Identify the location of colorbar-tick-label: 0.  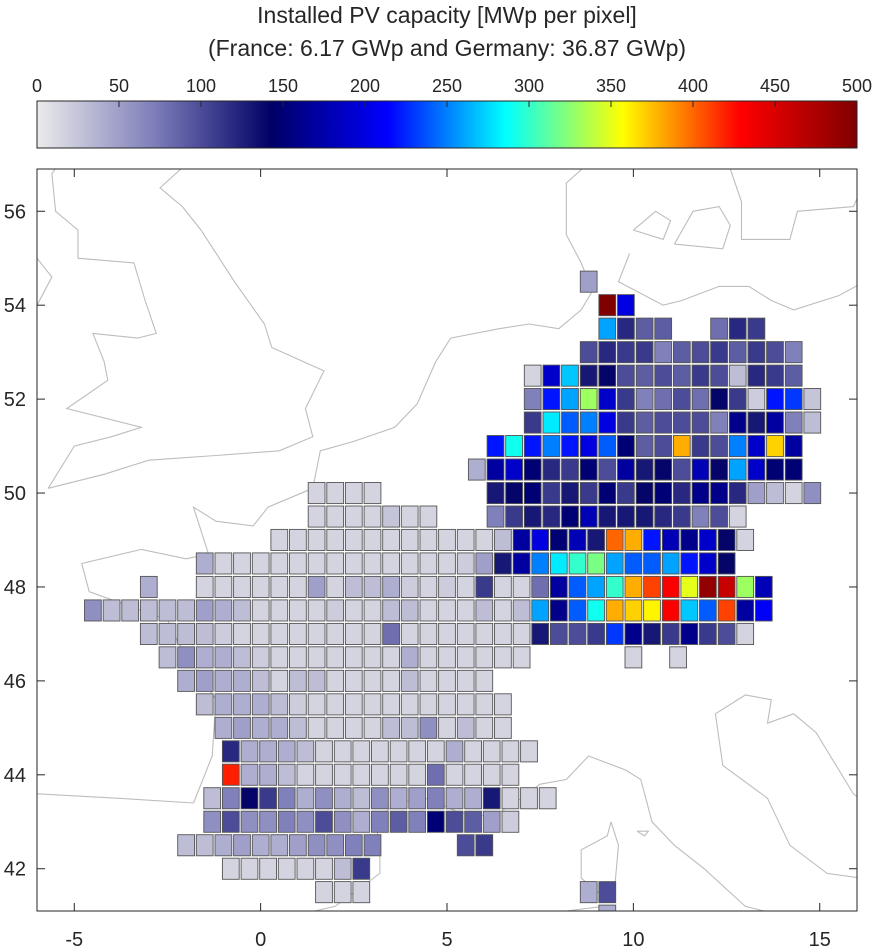
(37, 86).